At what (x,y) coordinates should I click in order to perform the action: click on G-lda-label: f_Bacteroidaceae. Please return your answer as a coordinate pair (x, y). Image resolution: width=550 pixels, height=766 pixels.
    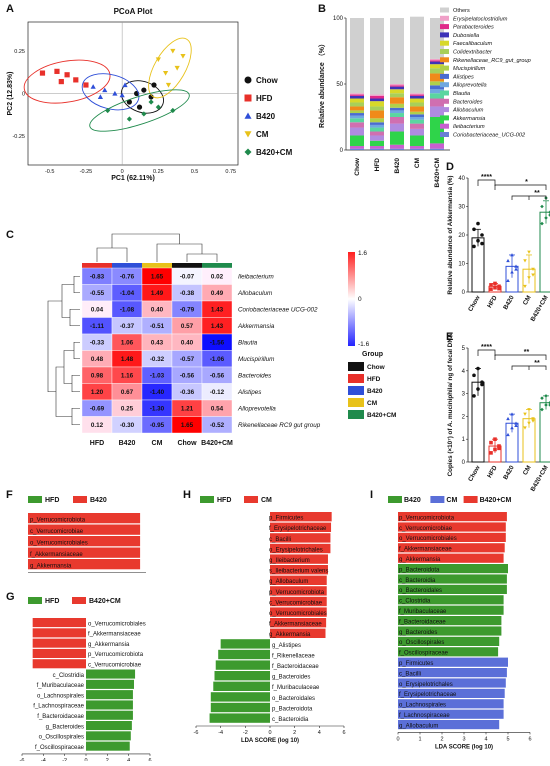
    Looking at the image, I should click on (60, 717).